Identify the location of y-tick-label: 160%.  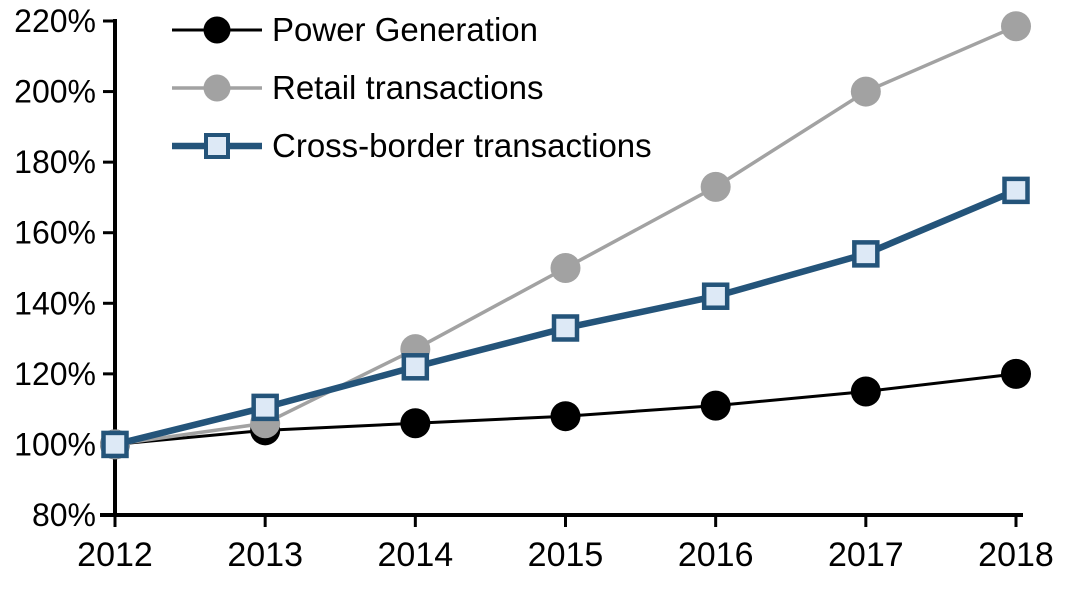
(55, 233).